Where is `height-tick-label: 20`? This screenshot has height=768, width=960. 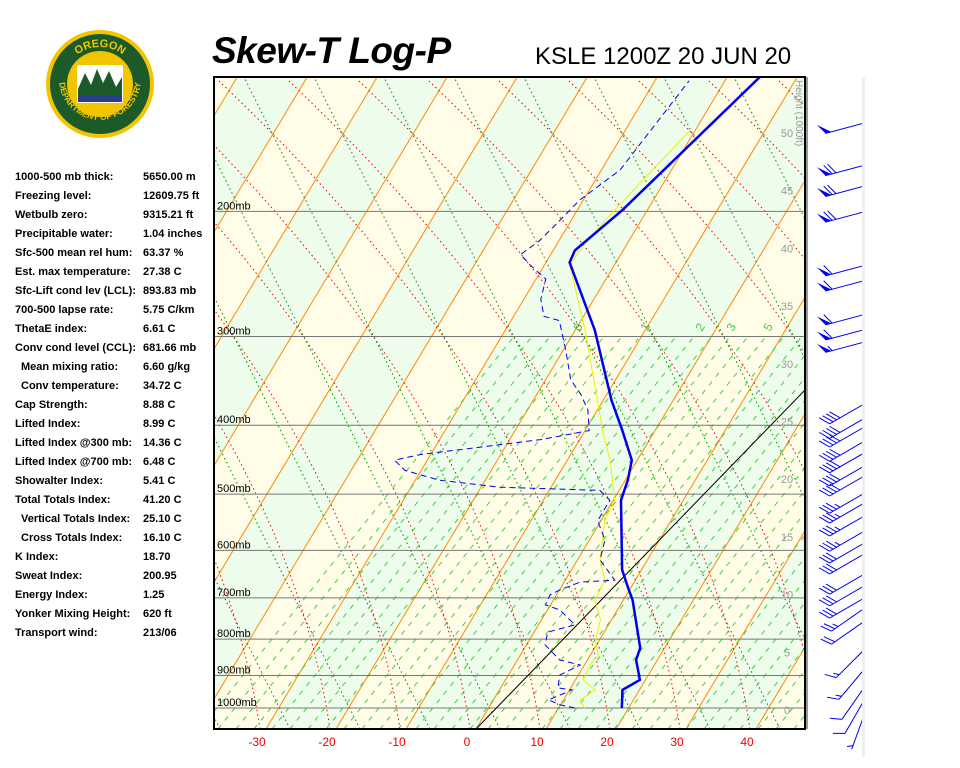 height-tick-label: 20 is located at coordinates (787, 480).